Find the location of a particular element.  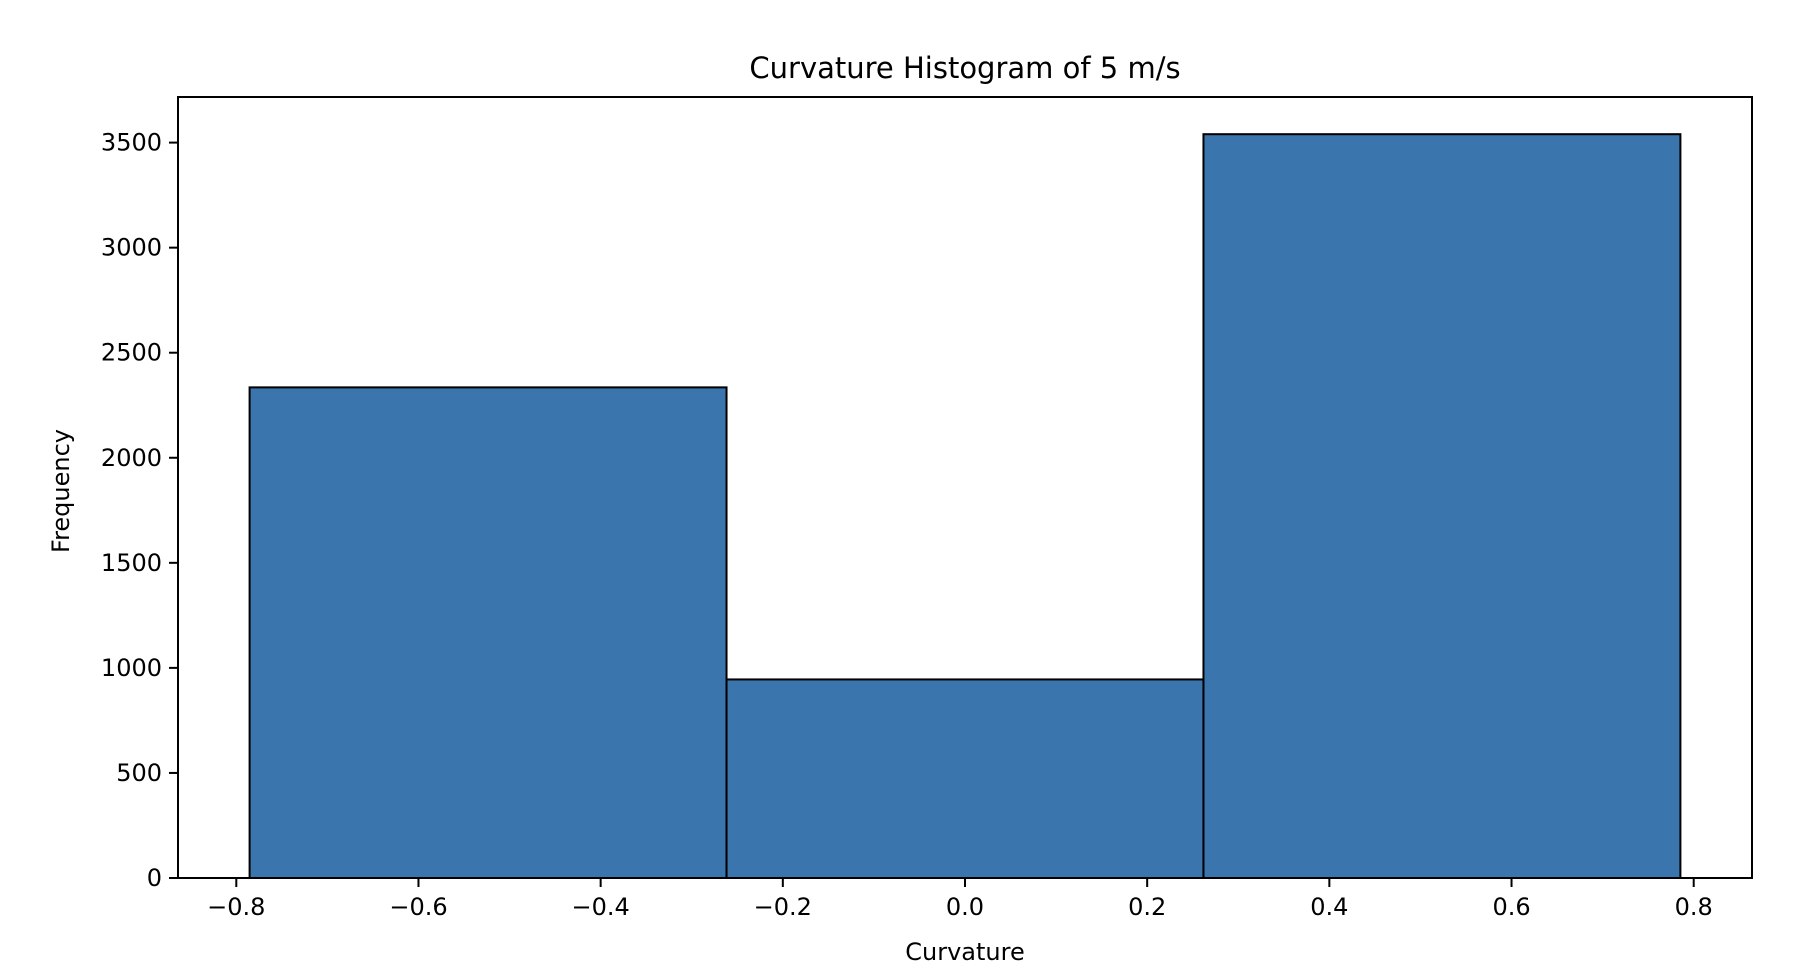

x-axis-ticks: −0.8 −0.6 −0.4 −0.2 0.0 0.2 0.4 0.6 0.8 is located at coordinates (960, 899).